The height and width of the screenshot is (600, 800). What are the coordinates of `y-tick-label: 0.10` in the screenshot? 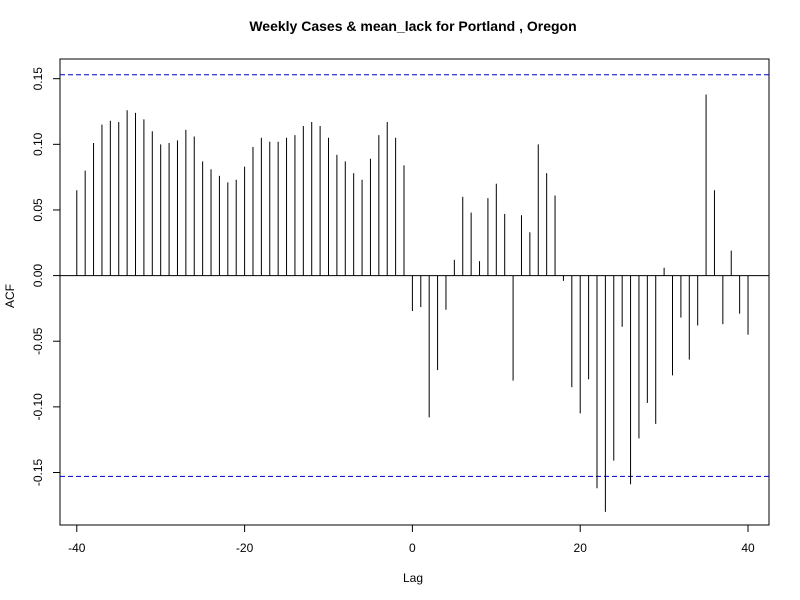 It's located at (38, 144).